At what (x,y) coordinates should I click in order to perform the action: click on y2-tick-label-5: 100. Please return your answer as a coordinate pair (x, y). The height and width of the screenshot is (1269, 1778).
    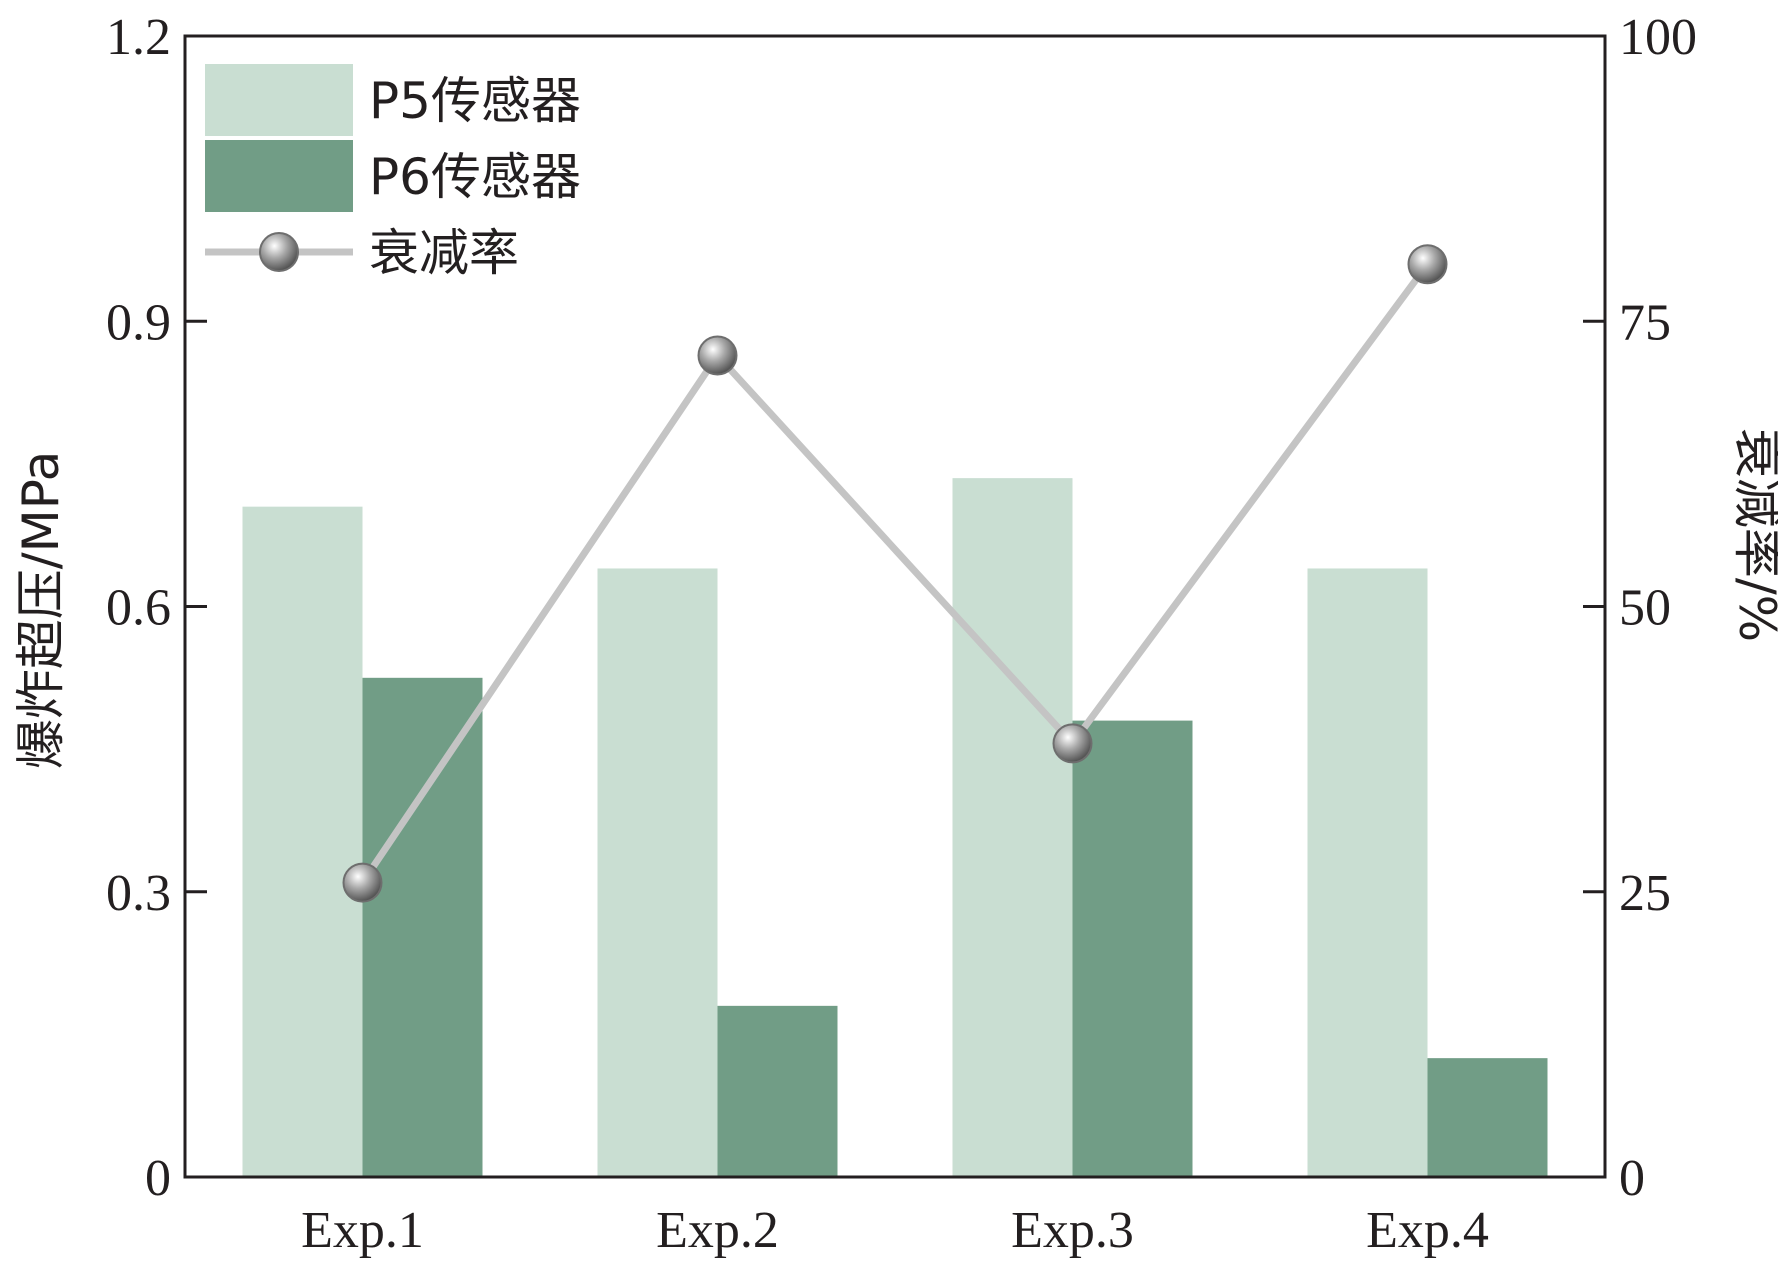
    Looking at the image, I should click on (1658, 37).